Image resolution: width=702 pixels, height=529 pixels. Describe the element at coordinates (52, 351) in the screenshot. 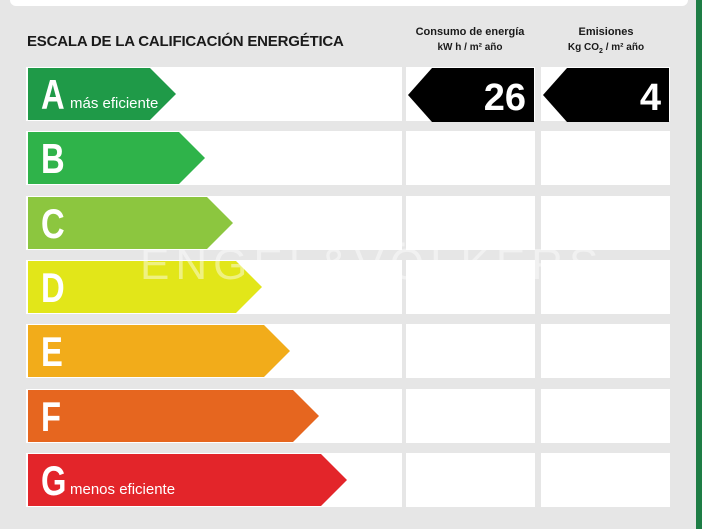

I see `rating-letter: E` at that location.